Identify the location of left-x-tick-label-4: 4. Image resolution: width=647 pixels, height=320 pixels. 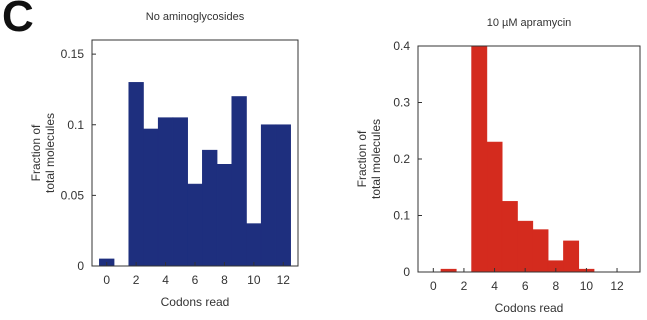
(165, 280).